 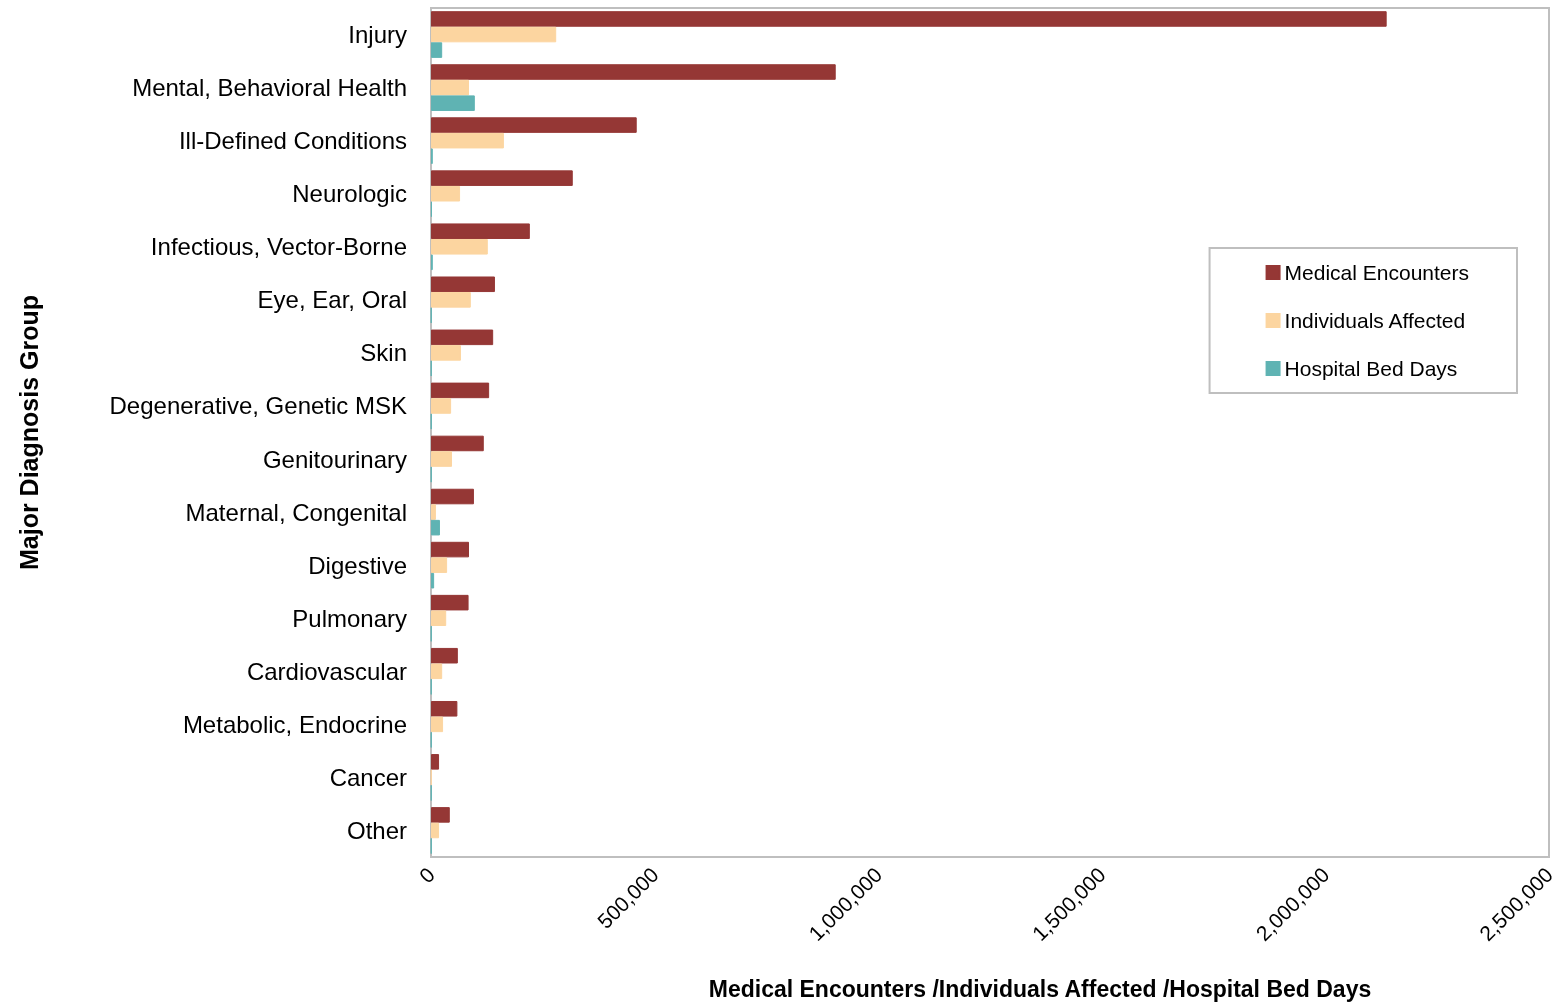 I want to click on y-tick-label: Ill-Defined Conditions, so click(x=292, y=141).